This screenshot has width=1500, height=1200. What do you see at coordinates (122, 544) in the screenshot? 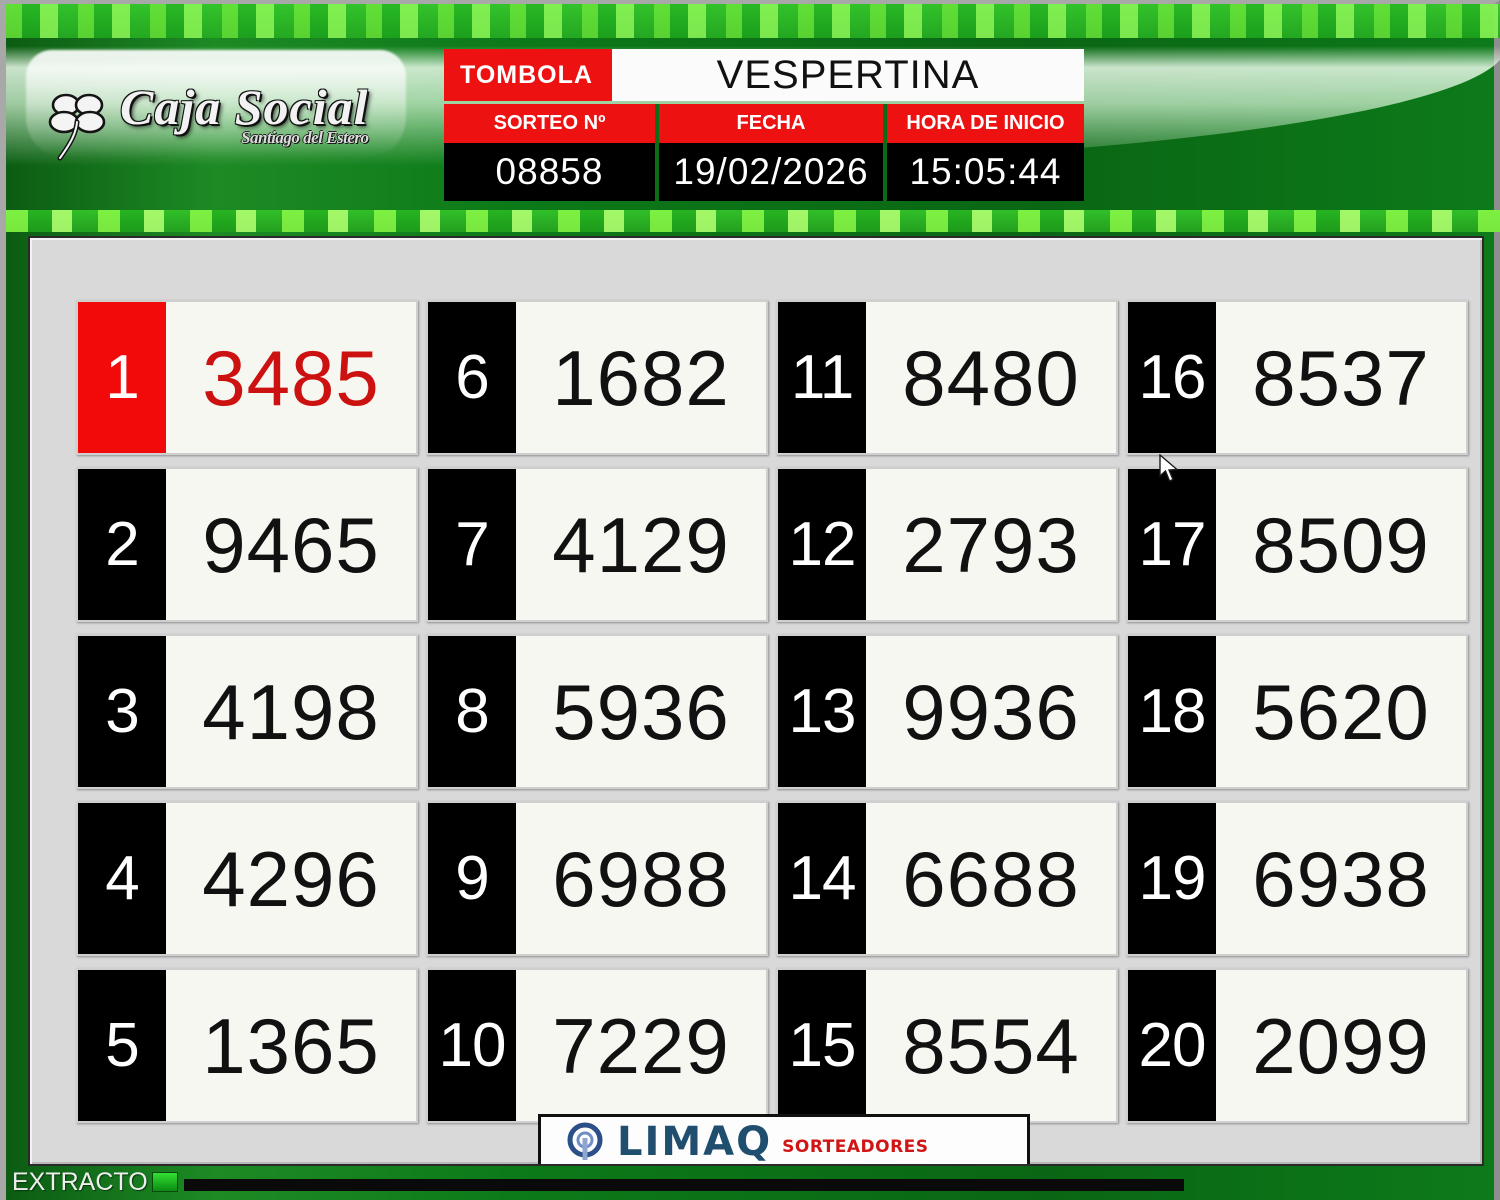
I see `result-position: 2` at bounding box center [122, 544].